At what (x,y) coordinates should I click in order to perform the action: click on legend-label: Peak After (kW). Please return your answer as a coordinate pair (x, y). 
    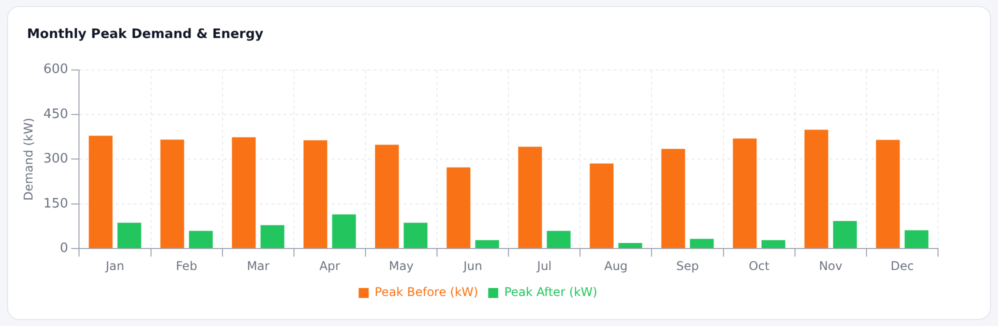
    Looking at the image, I should click on (551, 292).